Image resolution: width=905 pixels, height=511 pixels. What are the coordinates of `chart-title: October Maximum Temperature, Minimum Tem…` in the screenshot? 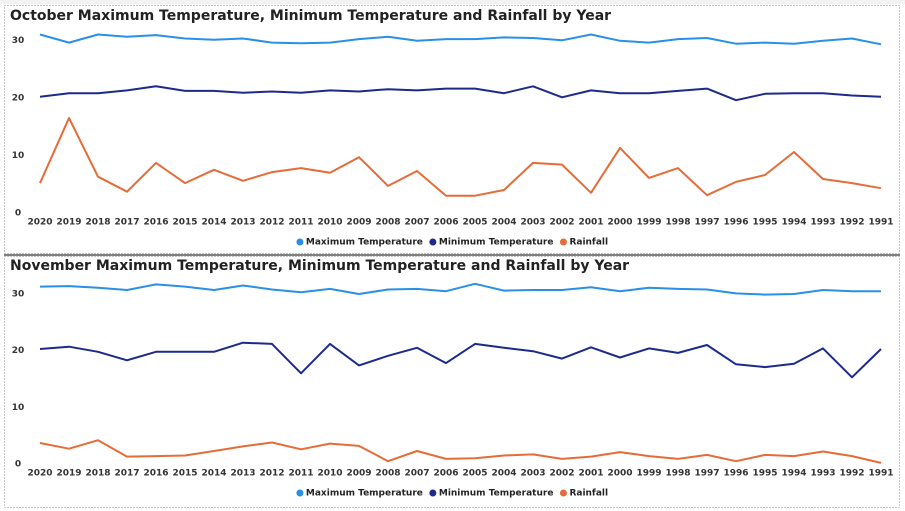 It's located at (310, 16).